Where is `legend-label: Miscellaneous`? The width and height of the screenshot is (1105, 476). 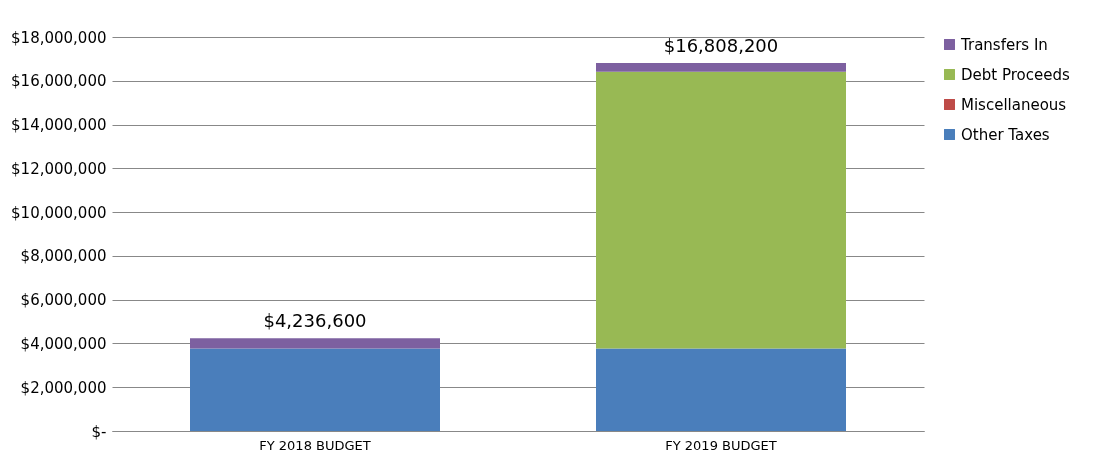
legend-label: Miscellaneous is located at coordinates (1014, 104).